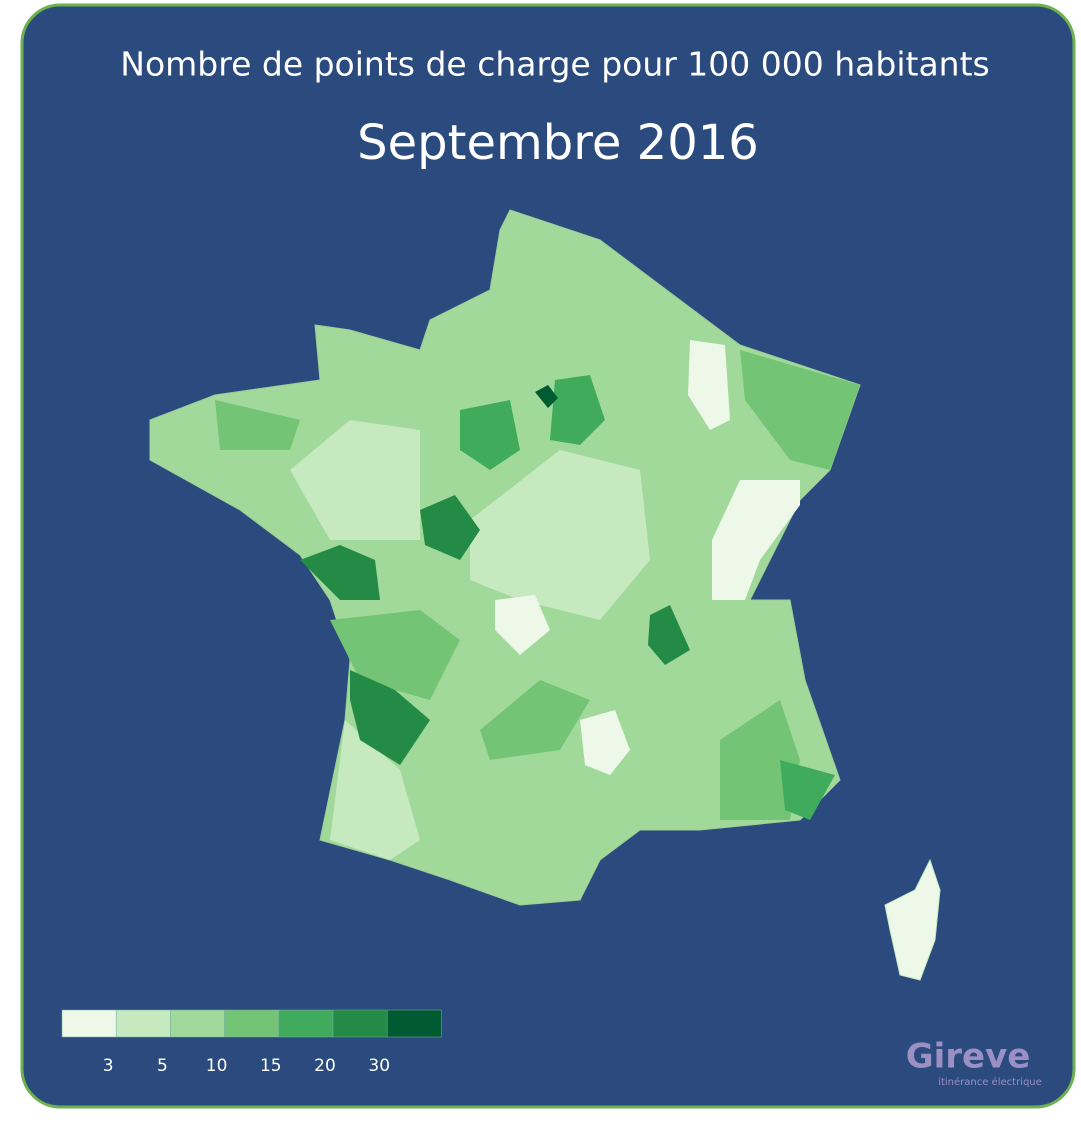 This screenshot has height=1125, width=1081. Describe the element at coordinates (325, 1066) in the screenshot. I see `legend-label: 20` at that location.